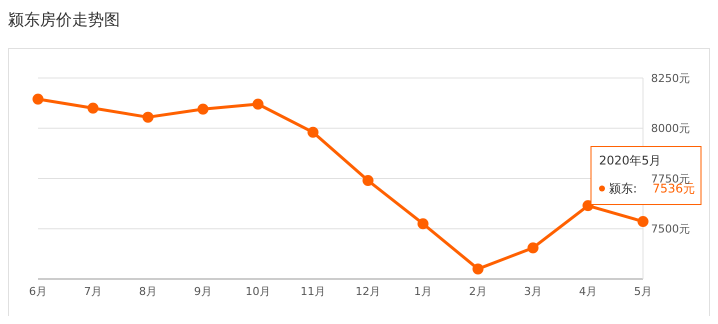 The height and width of the screenshot is (324, 718). Describe the element at coordinates (670, 78) in the screenshot. I see `y-tick-label: 8250元` at that location.